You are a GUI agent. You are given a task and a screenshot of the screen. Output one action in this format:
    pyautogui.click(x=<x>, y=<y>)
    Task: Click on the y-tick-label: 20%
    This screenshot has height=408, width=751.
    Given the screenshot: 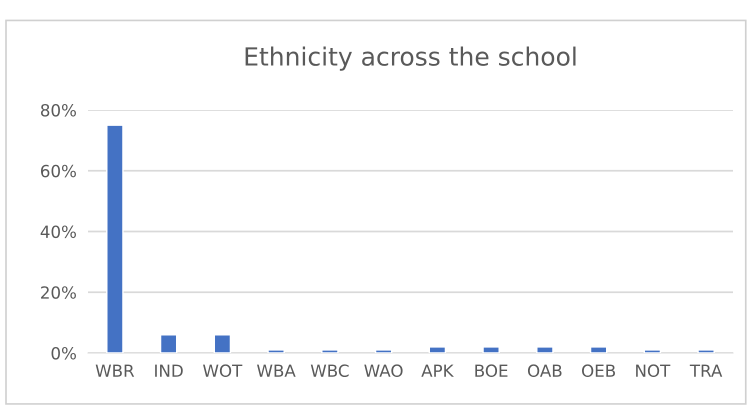 What is the action you would take?
    pyautogui.click(x=58, y=292)
    